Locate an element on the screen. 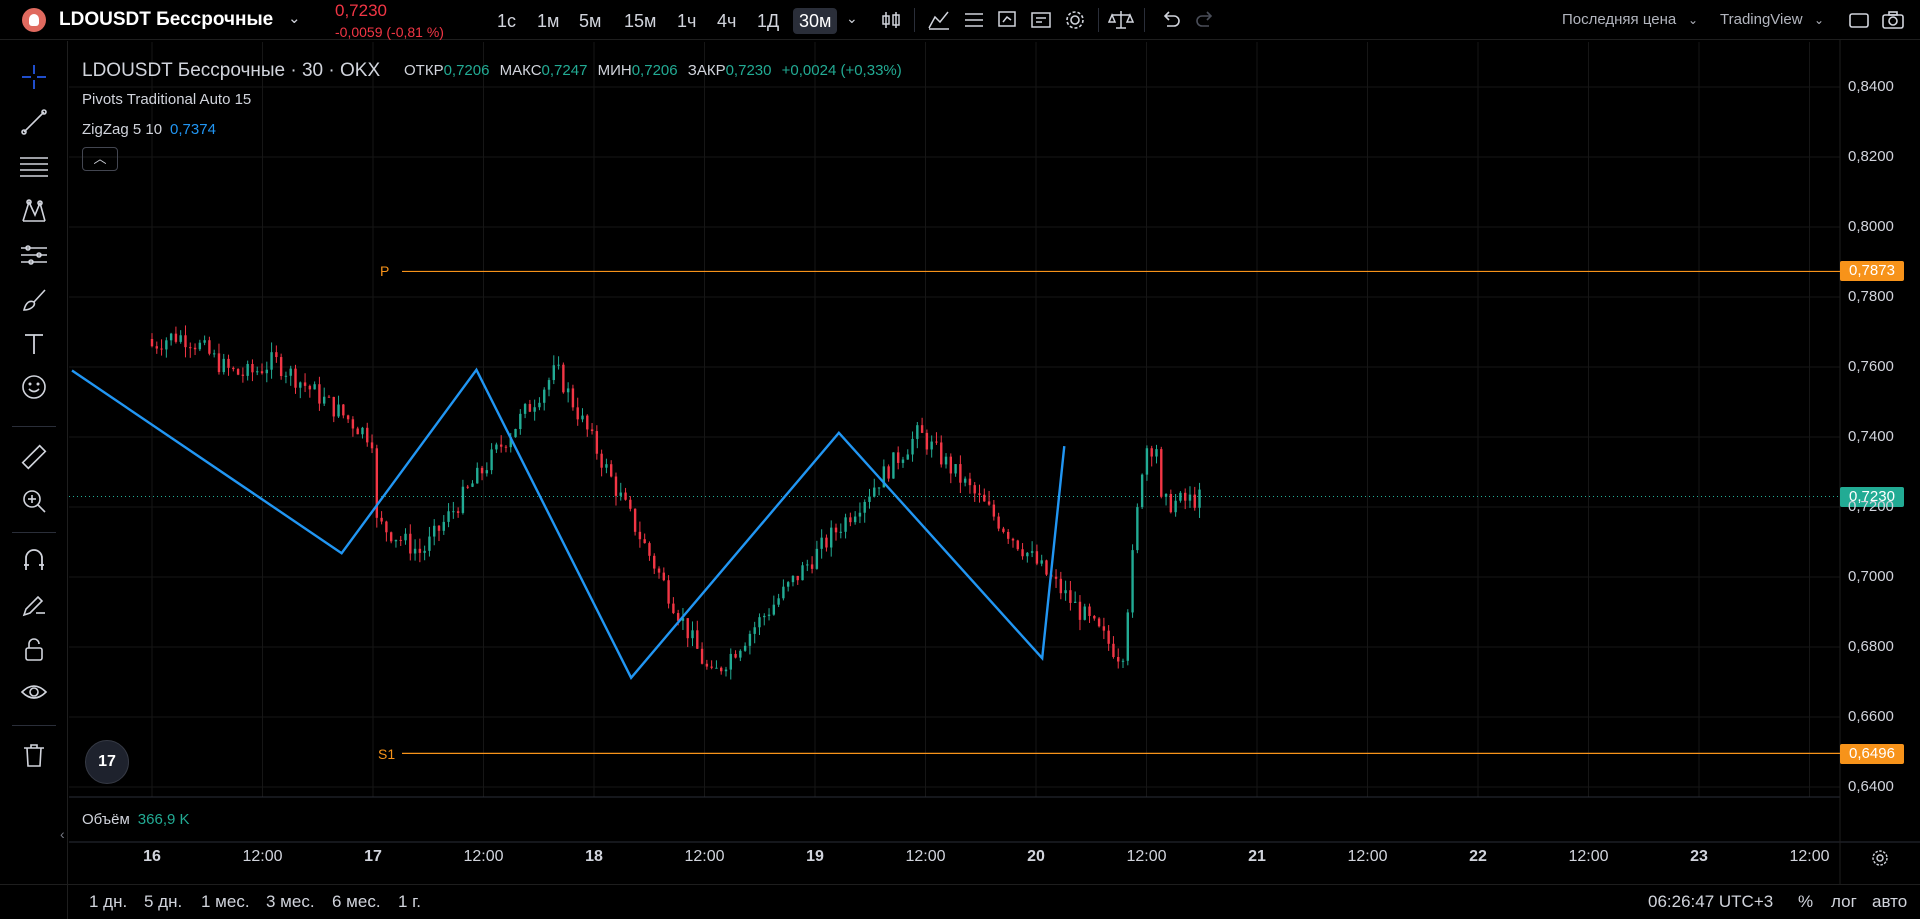 This screenshot has height=919, width=1920. zoom-in-icon is located at coordinates (34, 501).